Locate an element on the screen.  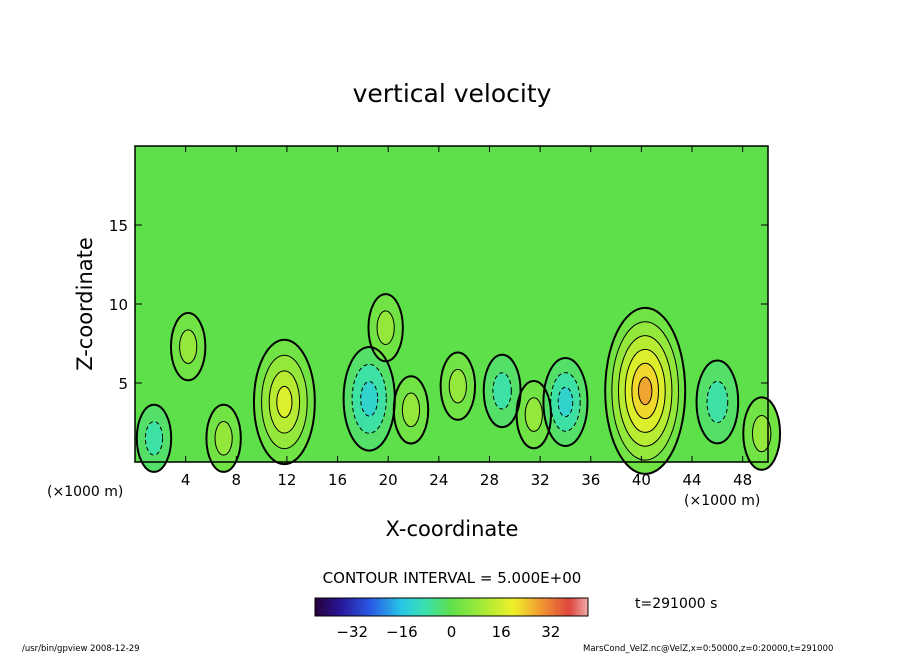
colorbar: −32 −16 0 16 32 is located at coordinates (451, 619).